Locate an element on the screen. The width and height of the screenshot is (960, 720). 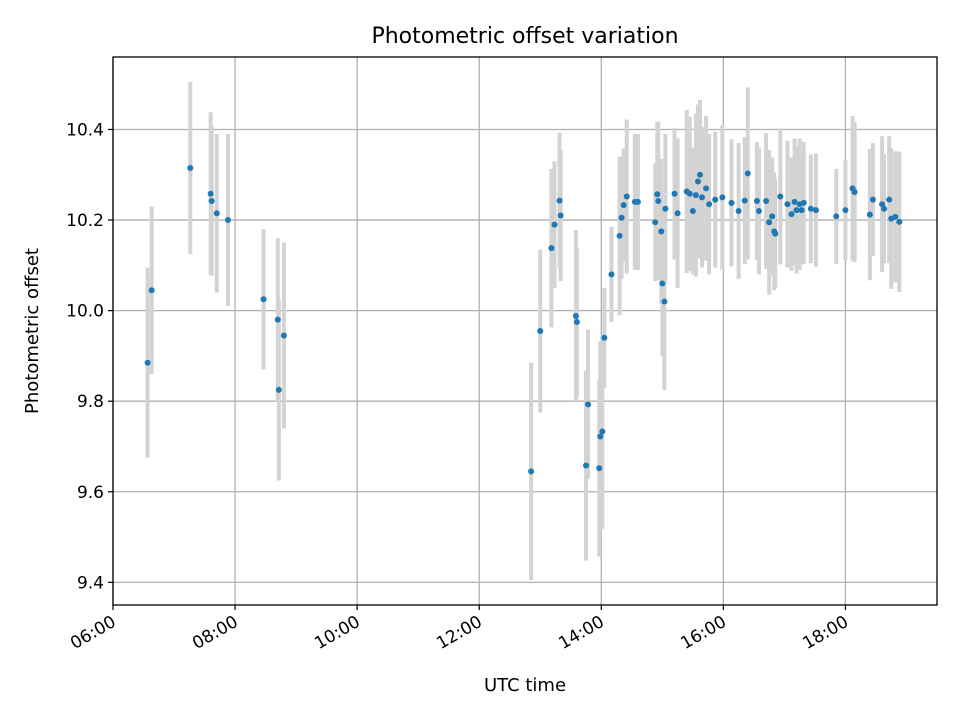
y-tick-label: 10.0 is located at coordinates (85, 312).